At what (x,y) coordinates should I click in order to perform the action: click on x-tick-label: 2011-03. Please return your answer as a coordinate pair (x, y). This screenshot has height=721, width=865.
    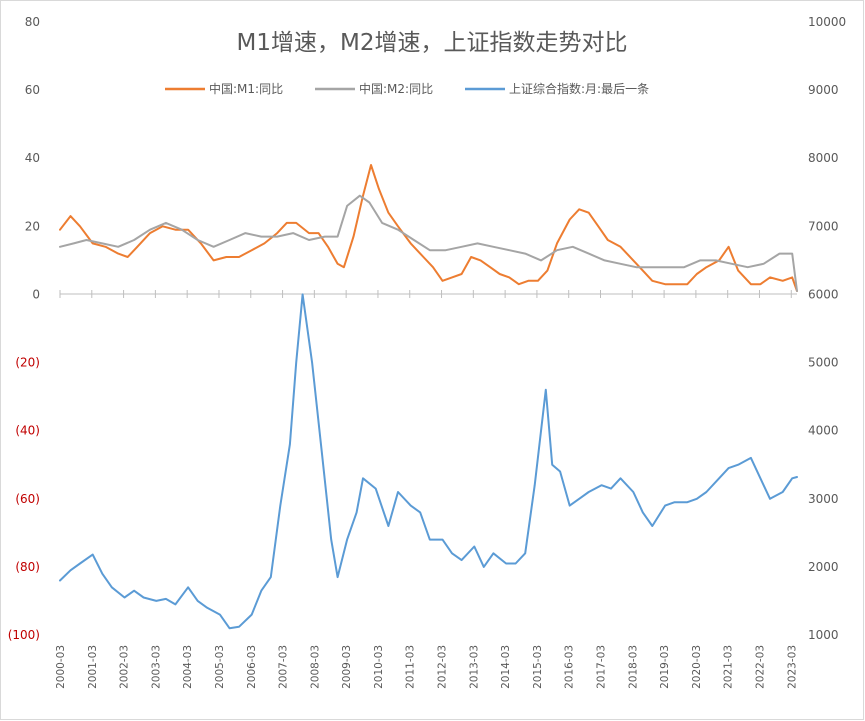
    Looking at the image, I should click on (411, 667).